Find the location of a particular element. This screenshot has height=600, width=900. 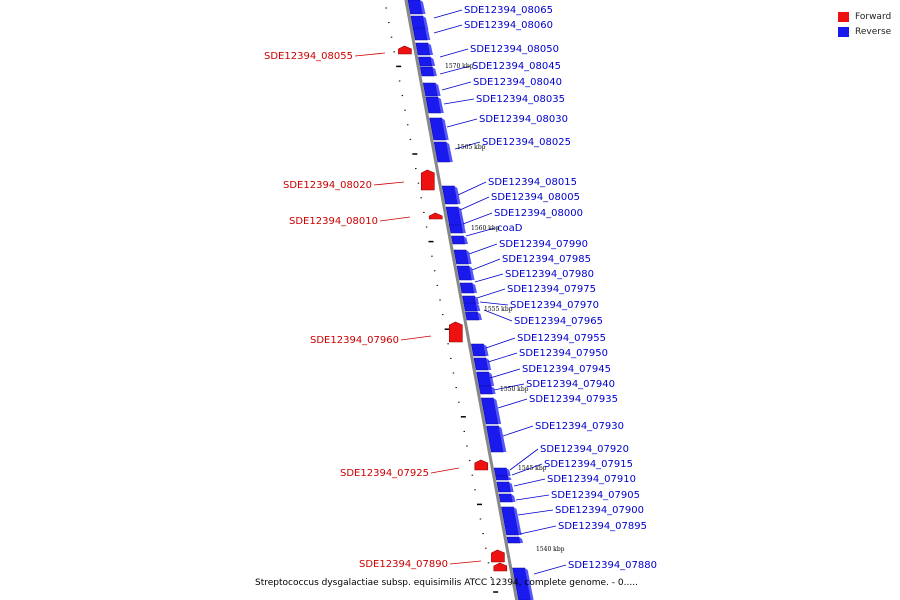

reverse-gene-label: SDE12394_08045 is located at coordinates (516, 66).